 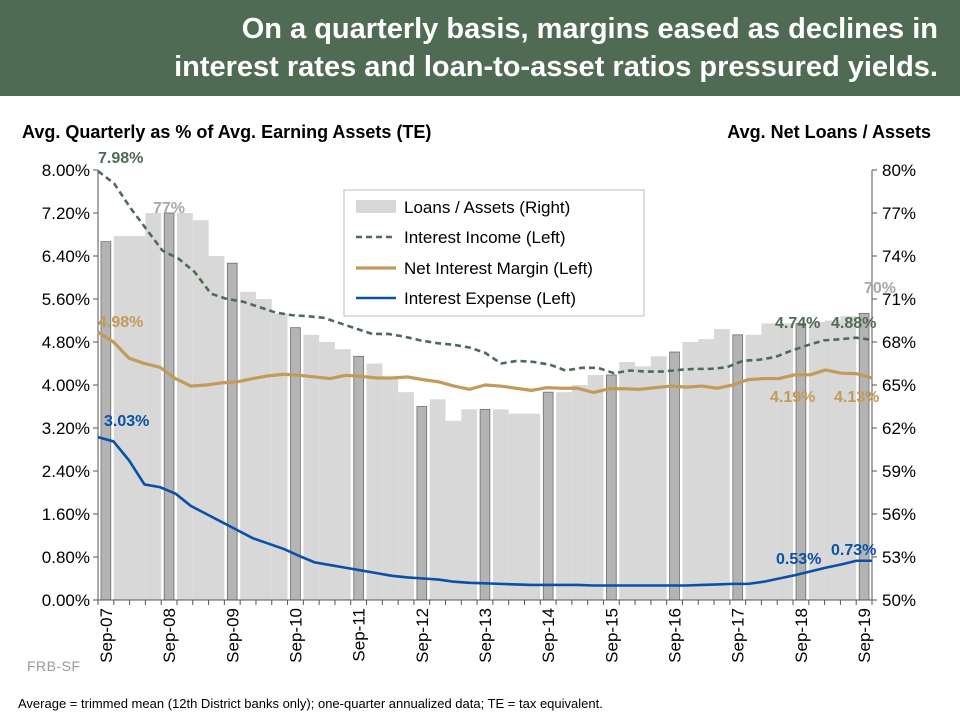 I want to click on label-loans-assets-peak: 77%, so click(x=169, y=208).